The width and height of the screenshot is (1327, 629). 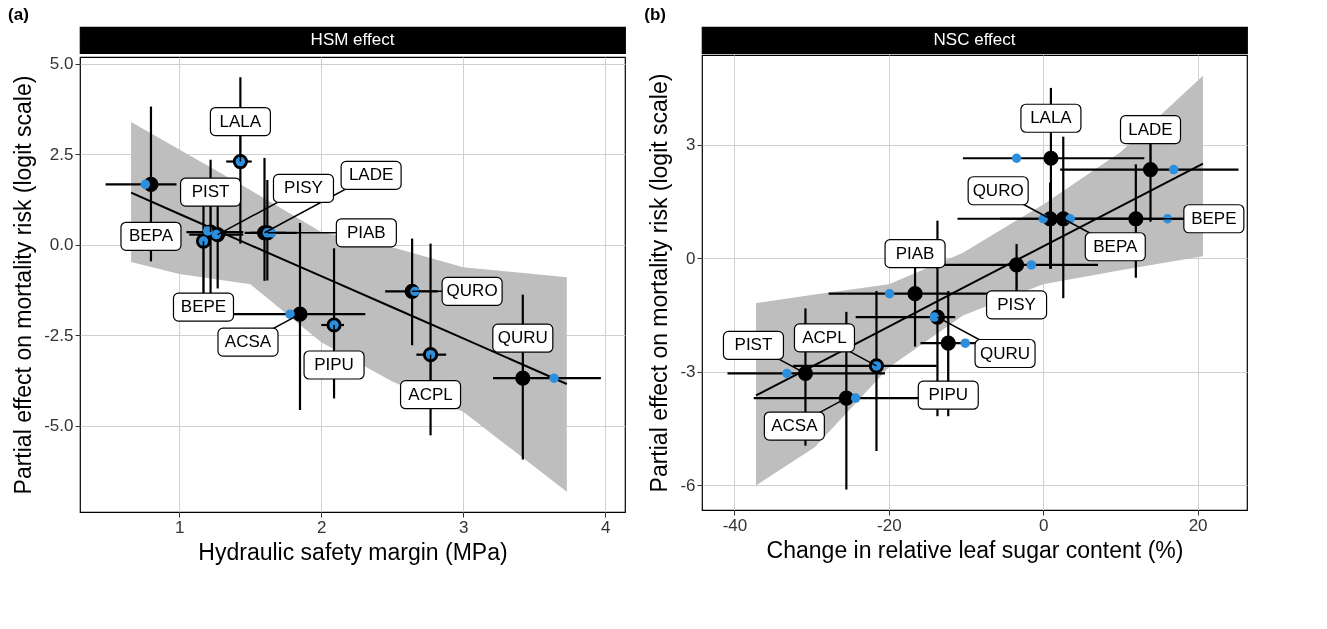 I want to click on y-tick-label: 2.5, so click(x=61, y=154).